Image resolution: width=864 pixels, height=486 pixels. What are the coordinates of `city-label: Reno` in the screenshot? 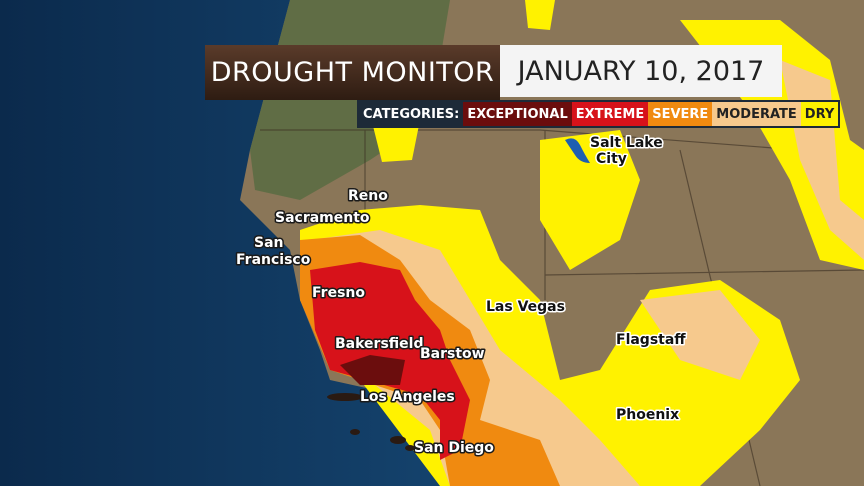 It's located at (368, 196).